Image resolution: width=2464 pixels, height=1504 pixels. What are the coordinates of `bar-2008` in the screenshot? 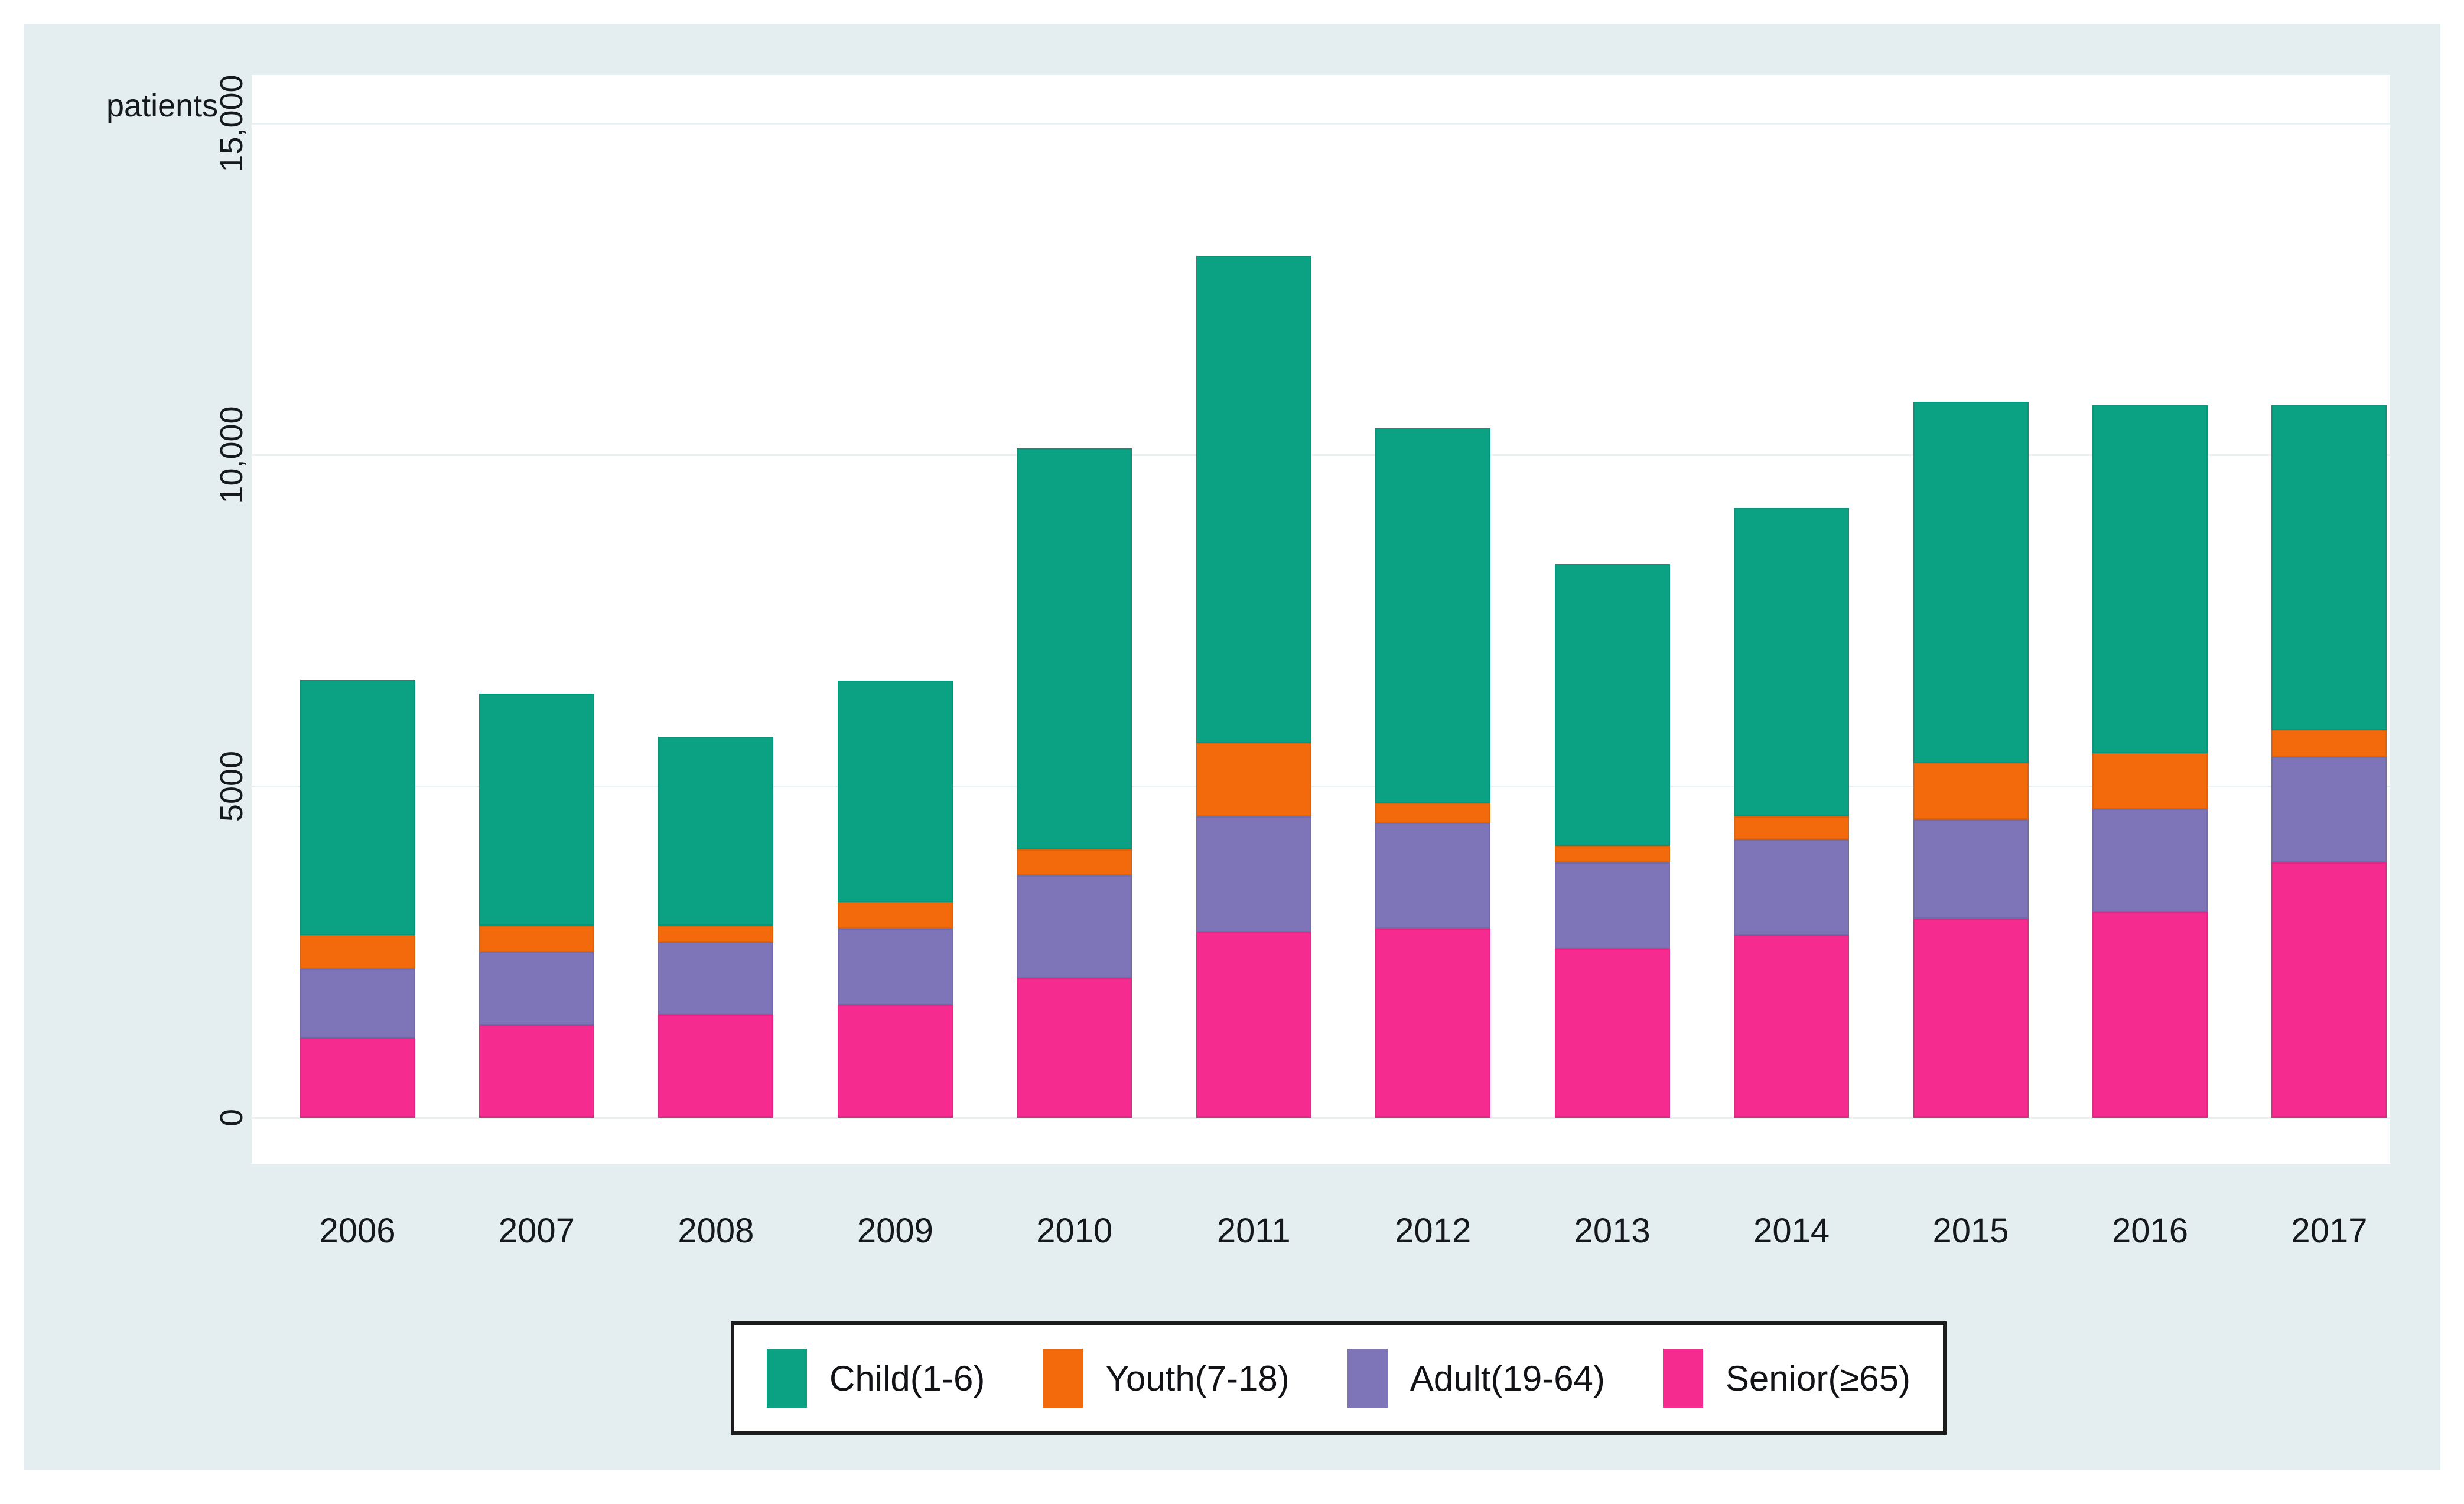 It's located at (716, 927).